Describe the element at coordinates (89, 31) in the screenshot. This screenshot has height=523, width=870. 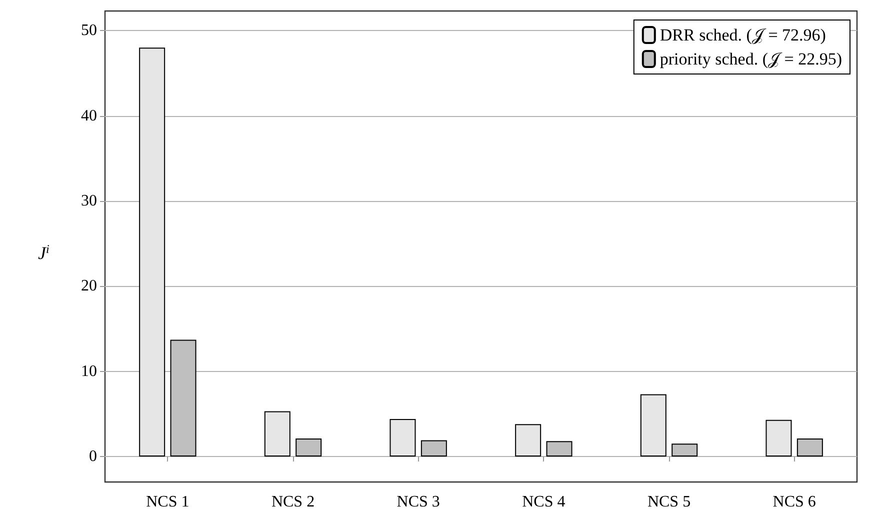
I see `y-tick-label: 50` at that location.